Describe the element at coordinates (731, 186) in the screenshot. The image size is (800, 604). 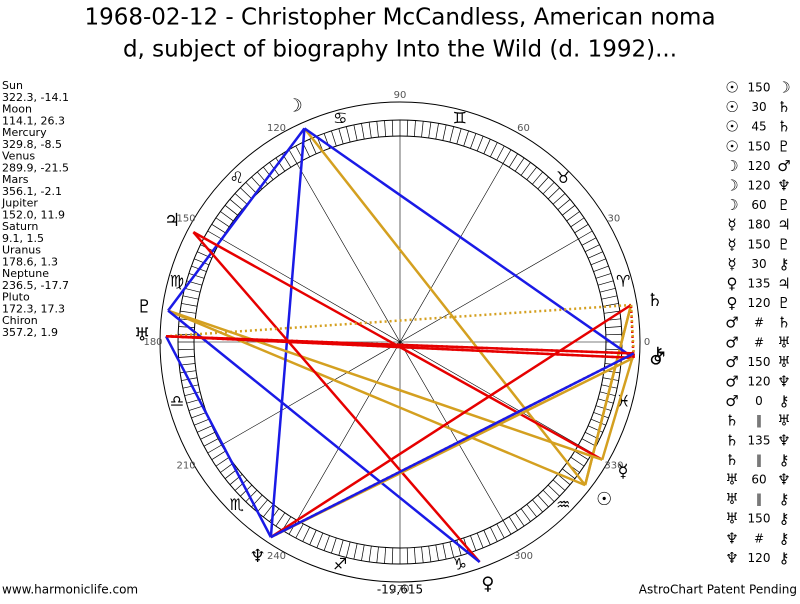
I see `aspect-from: ☽` at that location.